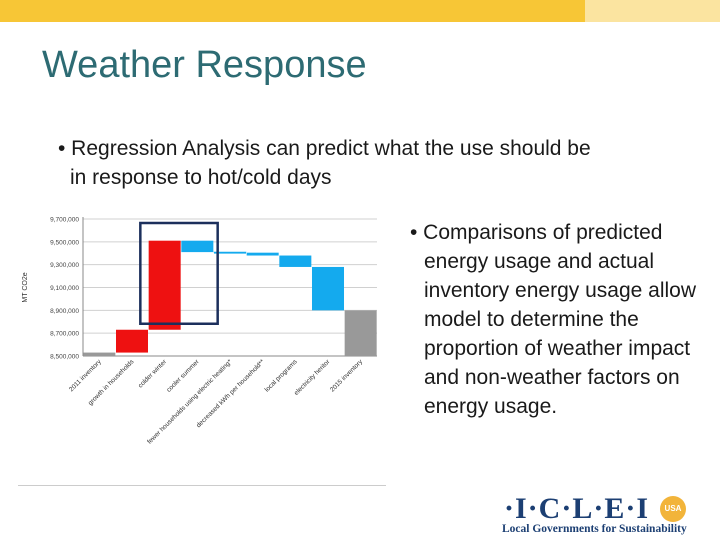  I want to click on highlight-box, so click(179, 273).